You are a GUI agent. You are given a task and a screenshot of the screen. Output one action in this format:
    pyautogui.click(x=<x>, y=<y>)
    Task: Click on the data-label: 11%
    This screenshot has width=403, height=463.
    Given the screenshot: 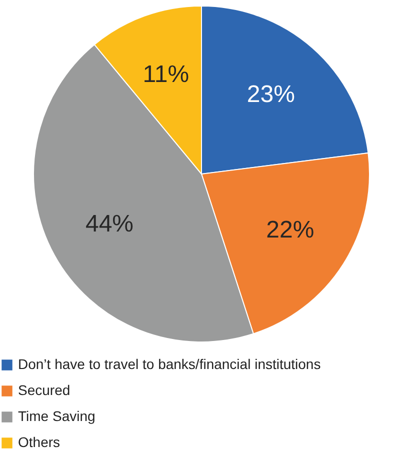 What is the action you would take?
    pyautogui.click(x=166, y=74)
    